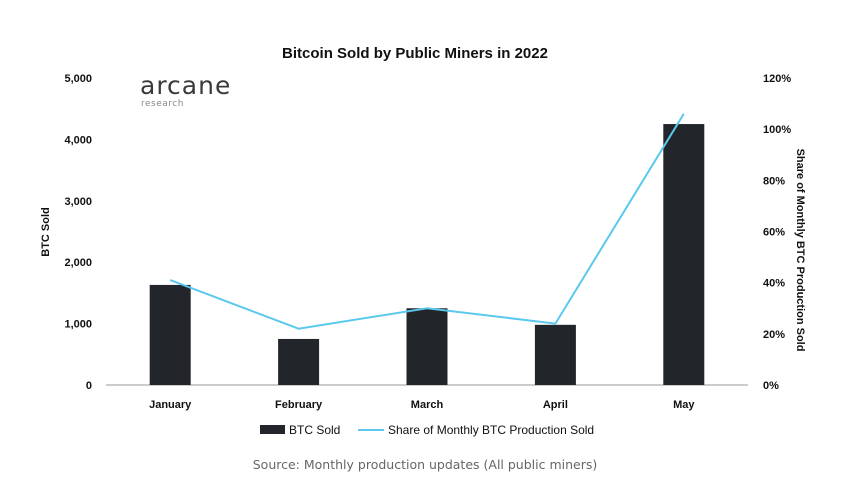 This screenshot has width=860, height=494. Describe the element at coordinates (89, 386) in the screenshot. I see `y-tick-label: 0` at that location.